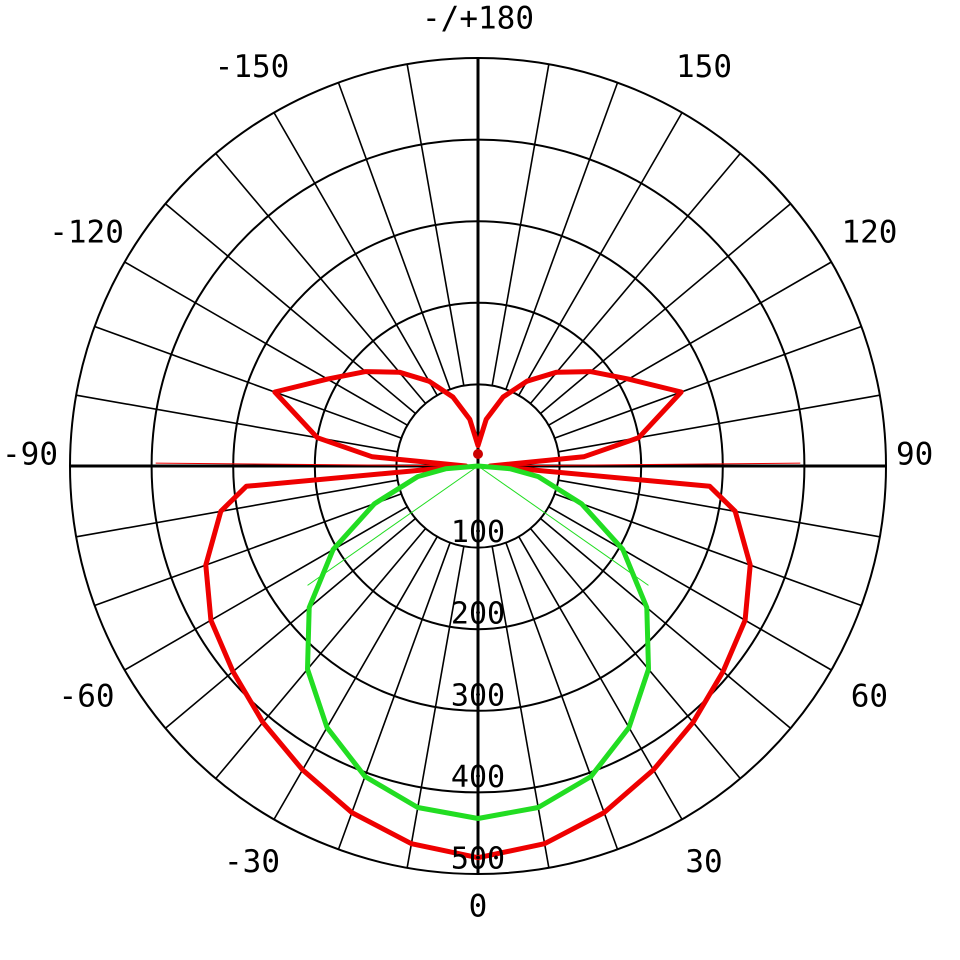 This screenshot has width=960, height=960. Describe the element at coordinates (478, 907) in the screenshot. I see `angle-label-0: 0` at that location.